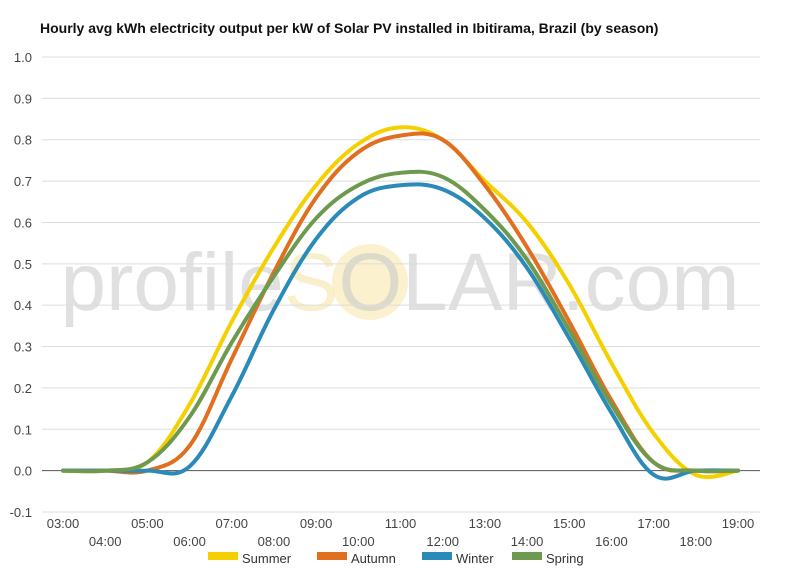 The height and width of the screenshot is (575, 800). Describe the element at coordinates (21, 512) in the screenshot. I see `y-tick-label: -0.1` at that location.